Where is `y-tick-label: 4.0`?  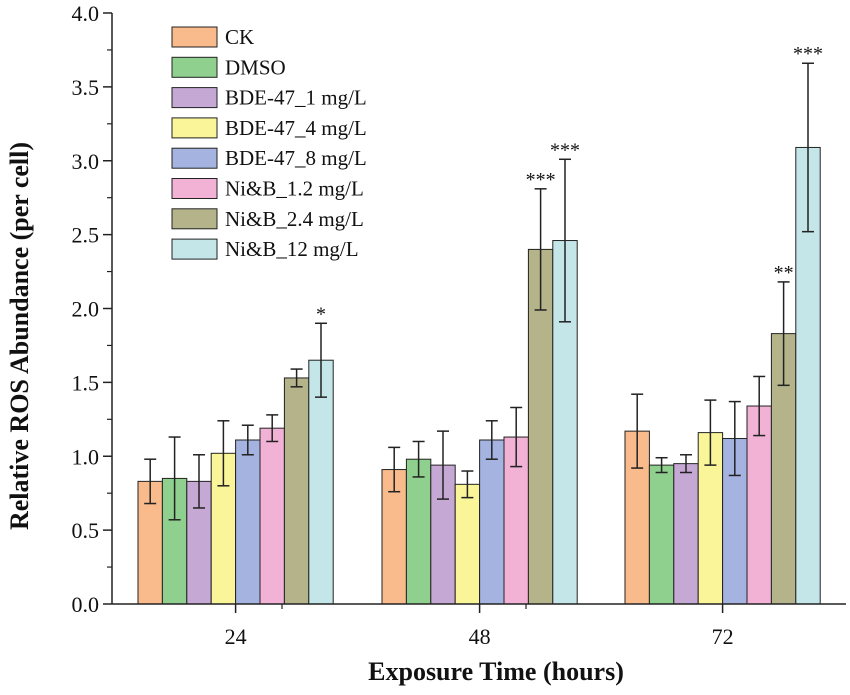
y-tick-label: 4.0 is located at coordinates (86, 13).